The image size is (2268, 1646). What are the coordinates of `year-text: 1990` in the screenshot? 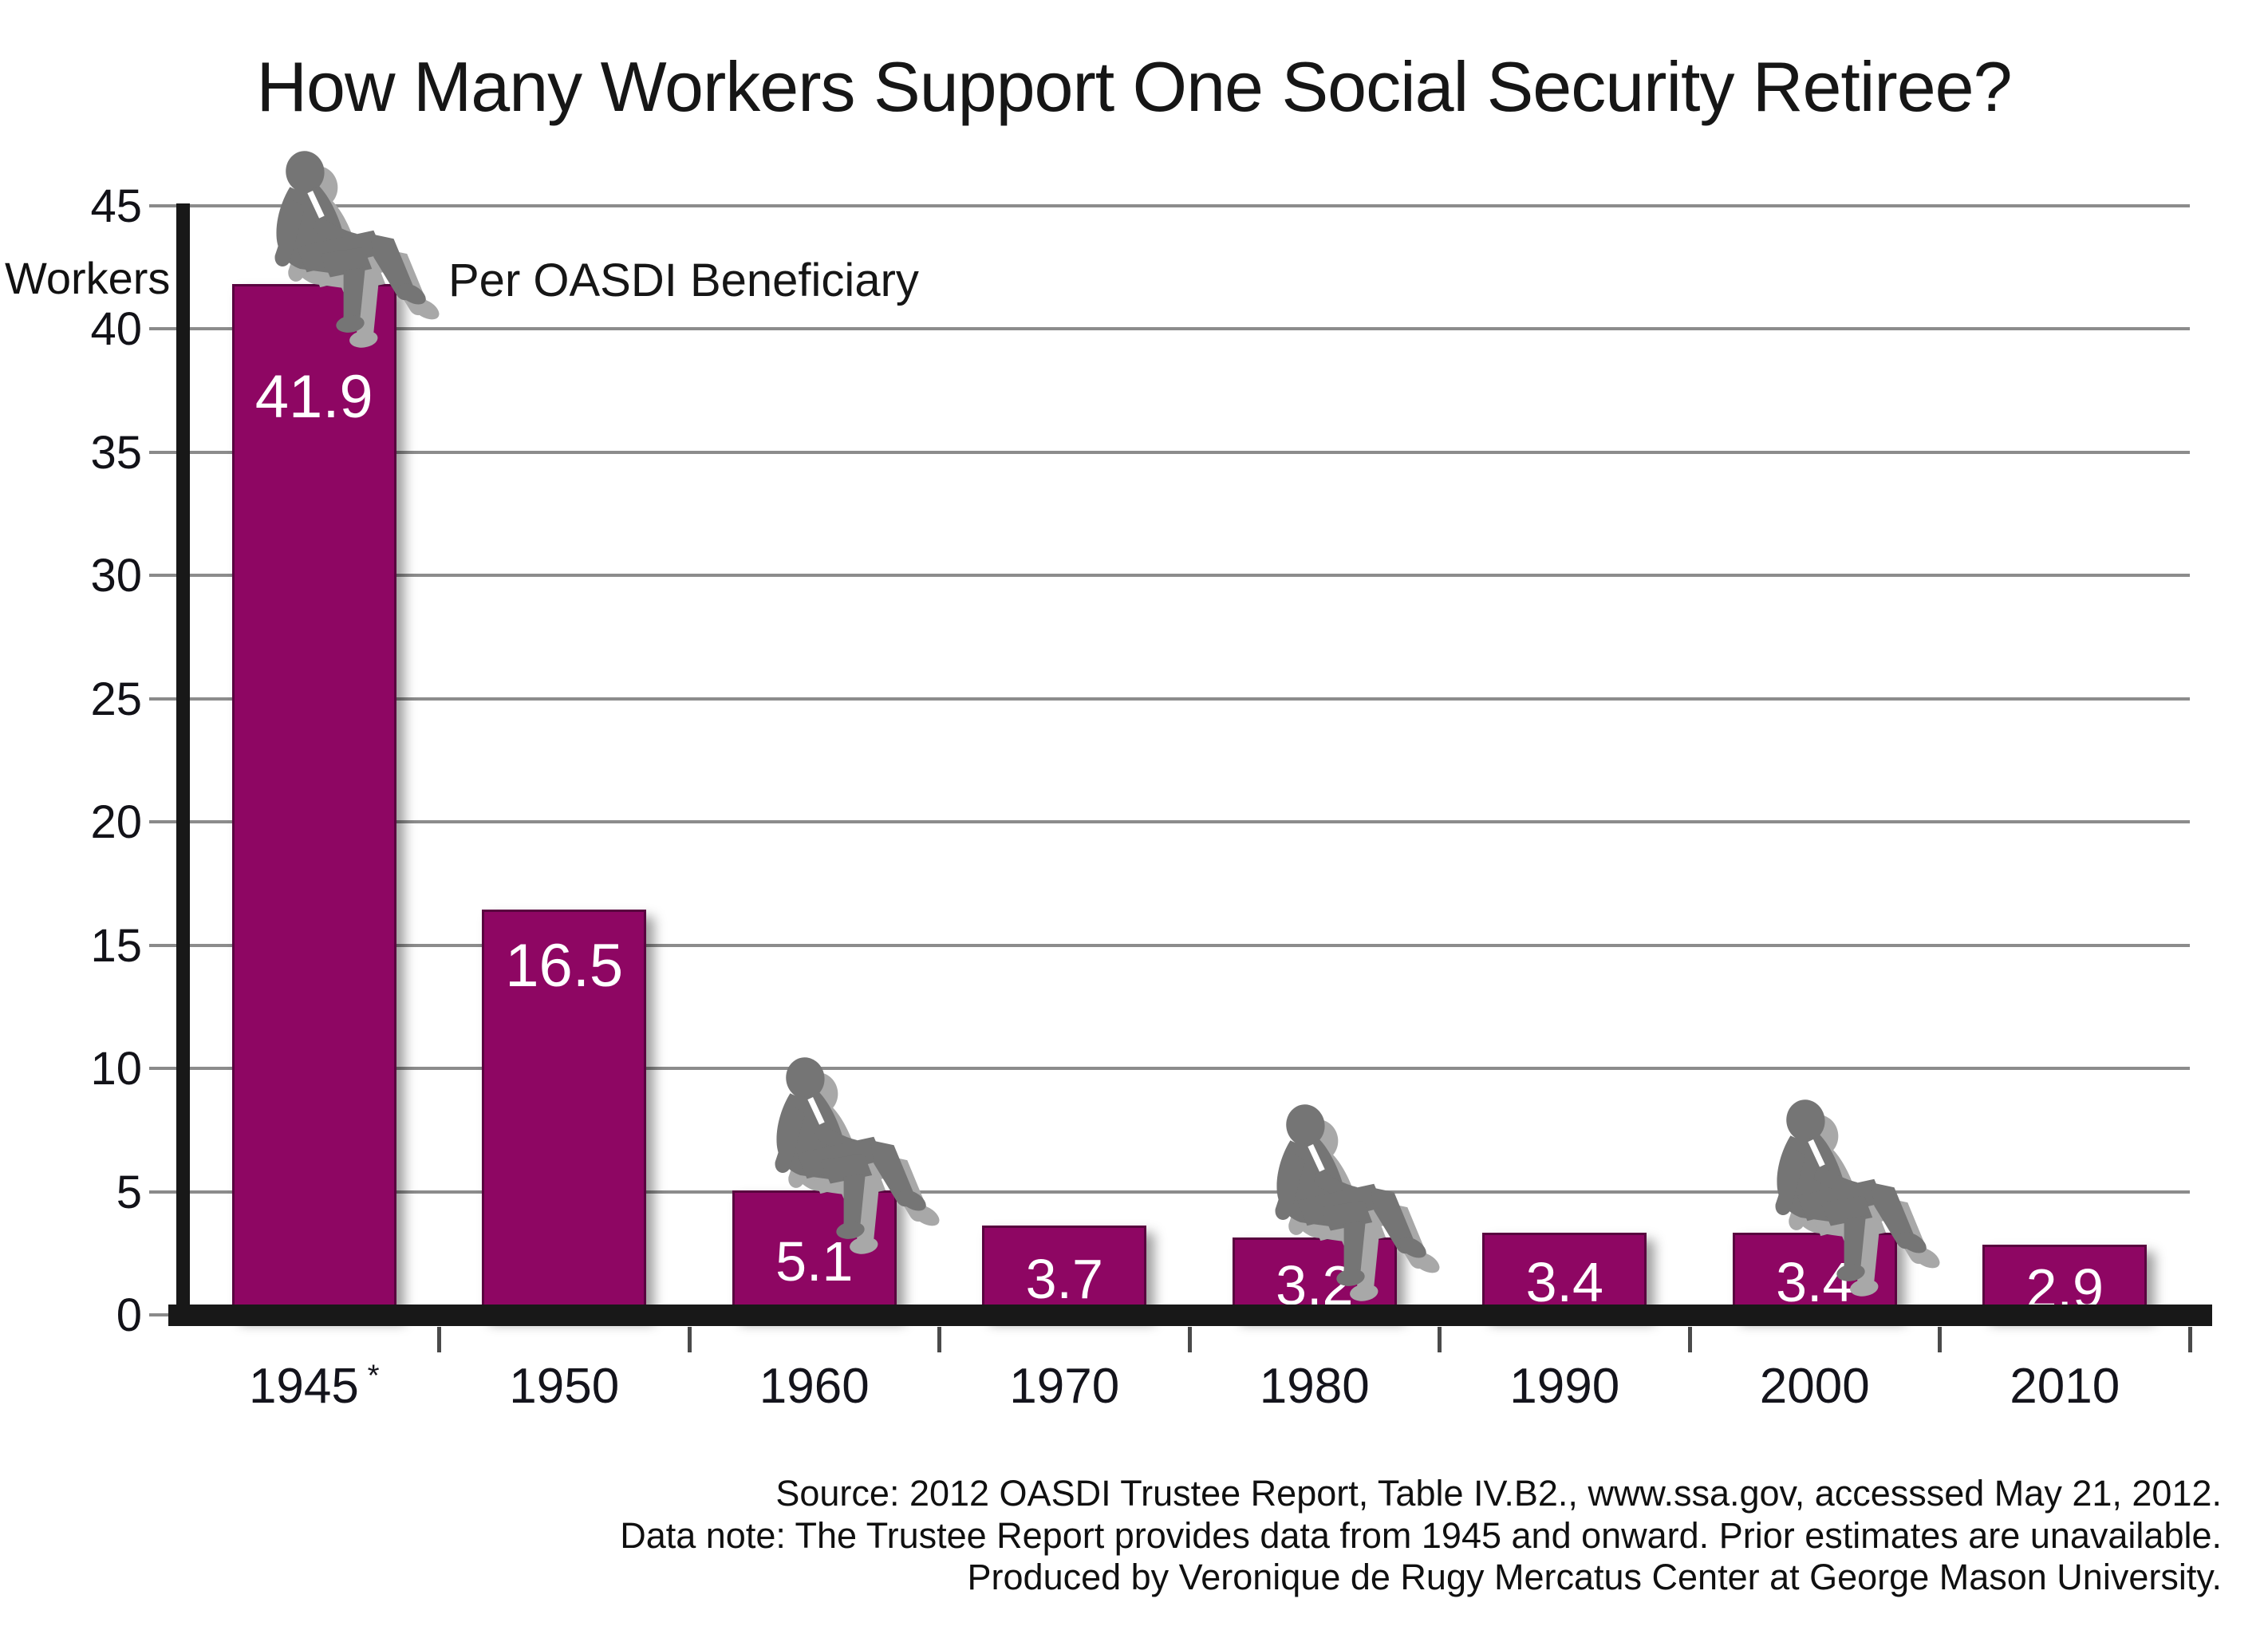 It's located at (1565, 1386).